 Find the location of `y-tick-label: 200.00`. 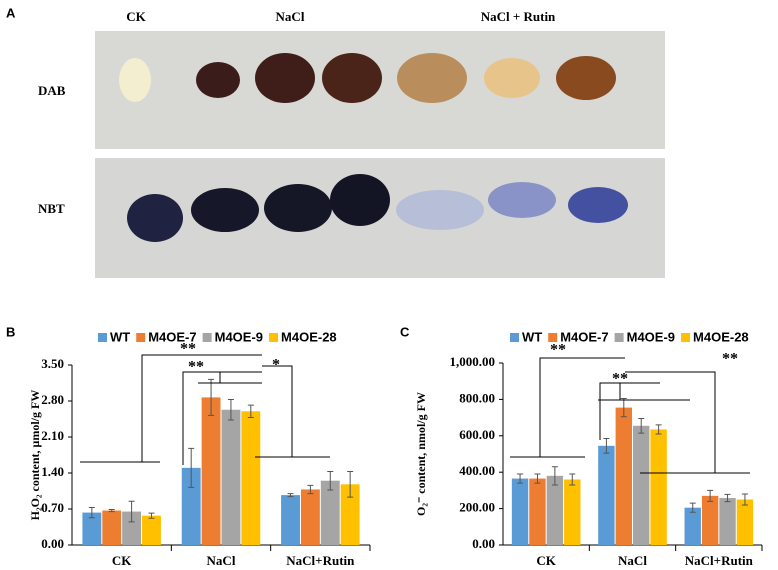

y-tick-label: 200.00 is located at coordinates (477, 507).